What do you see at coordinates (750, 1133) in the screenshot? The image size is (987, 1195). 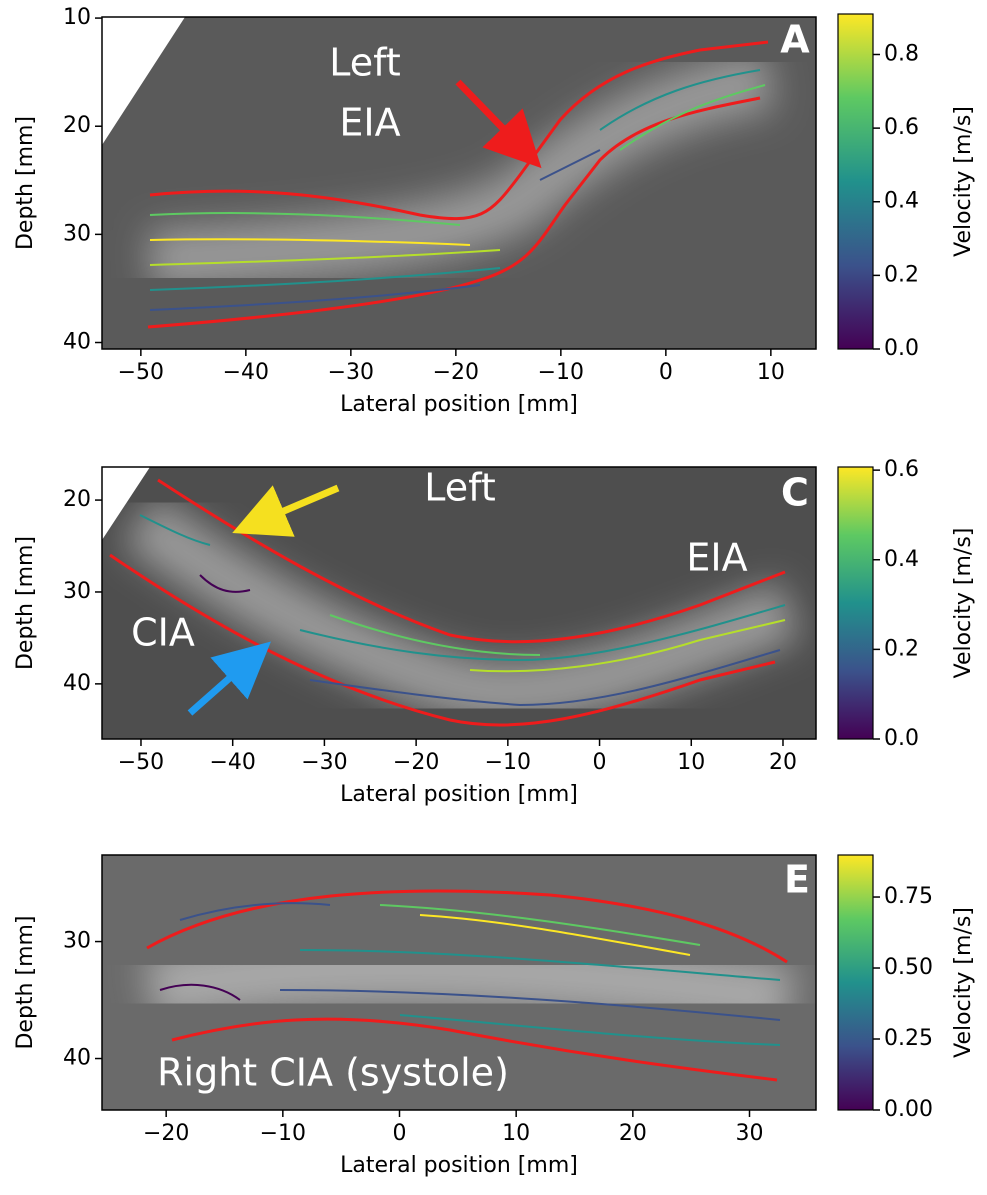 I see `x-tick-label: 30` at bounding box center [750, 1133].